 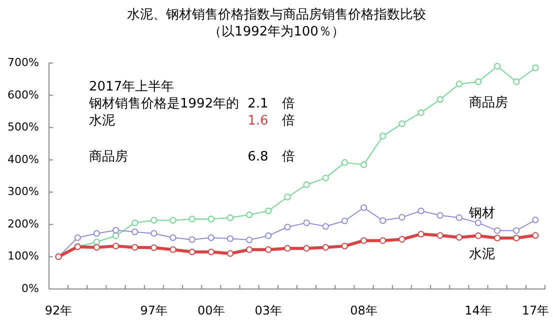 What do you see at coordinates (276, 32) in the screenshot?
I see `subtitle: （以1992年为100％）` at bounding box center [276, 32].